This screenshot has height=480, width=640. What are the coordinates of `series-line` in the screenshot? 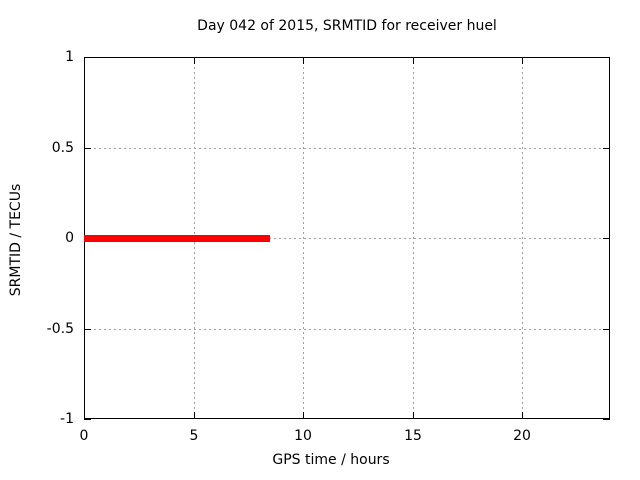 It's located at (177, 238).